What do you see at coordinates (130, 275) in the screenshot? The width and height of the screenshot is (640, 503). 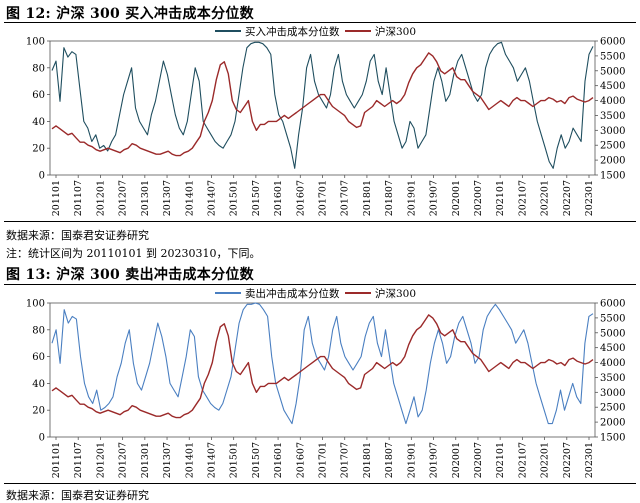 I see `figure-13-title: 图 13: 沪深 300 卖出冲击成本分位数` at bounding box center [130, 275].